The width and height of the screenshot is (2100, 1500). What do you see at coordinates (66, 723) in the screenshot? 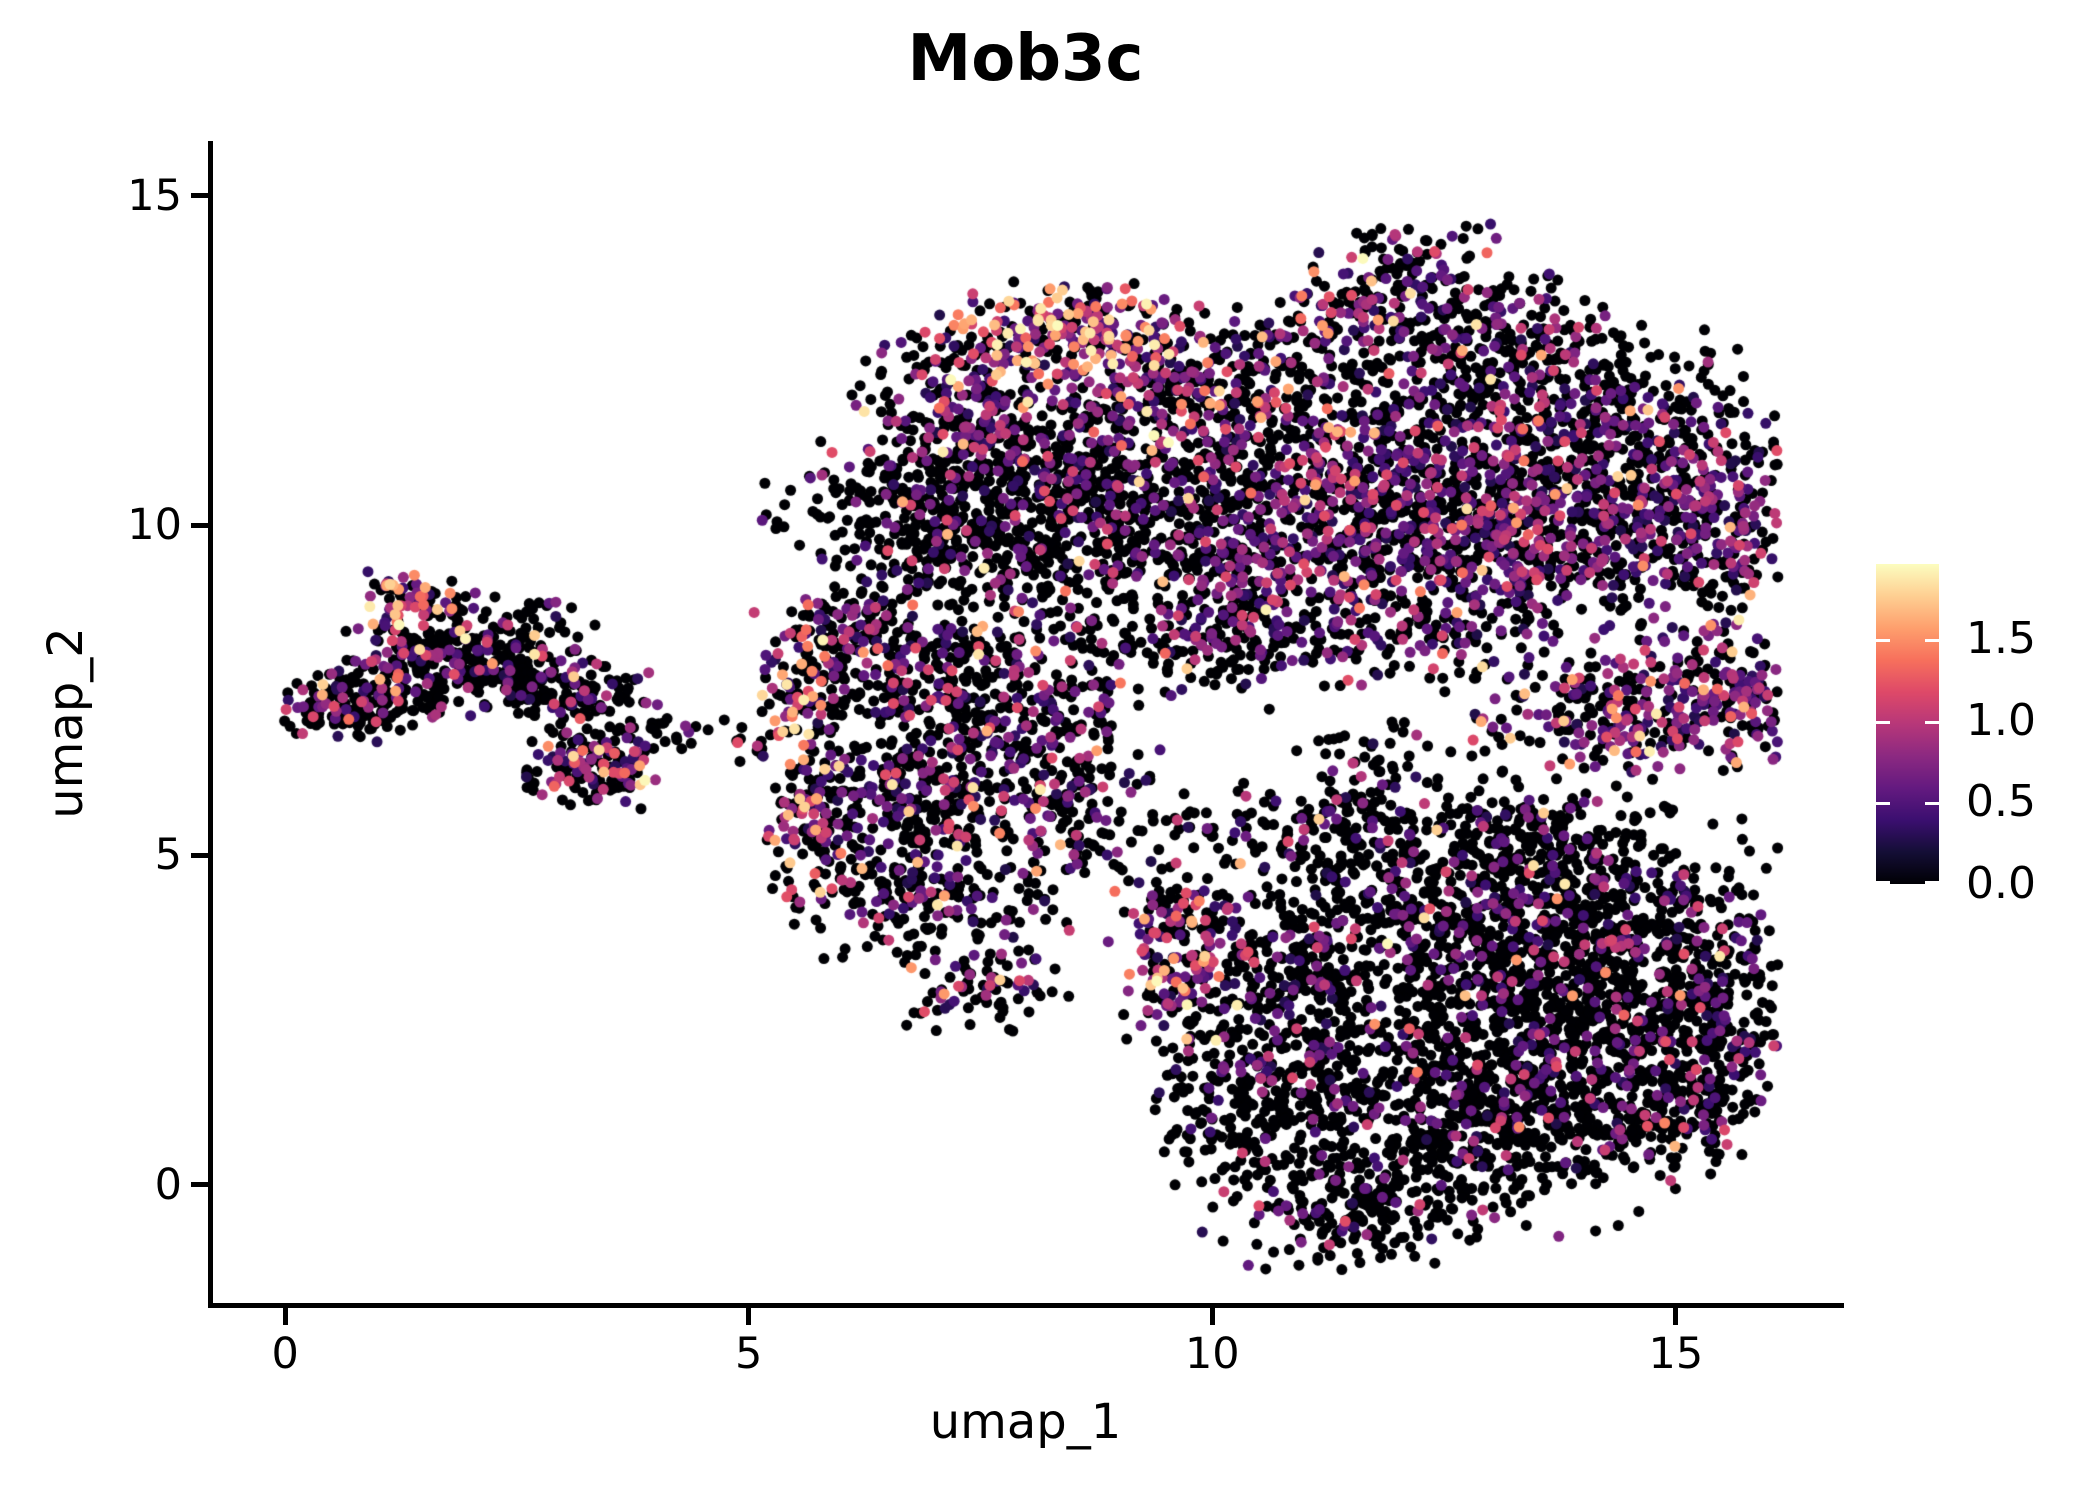
I see `y-axis-title: umap_2` at bounding box center [66, 723].